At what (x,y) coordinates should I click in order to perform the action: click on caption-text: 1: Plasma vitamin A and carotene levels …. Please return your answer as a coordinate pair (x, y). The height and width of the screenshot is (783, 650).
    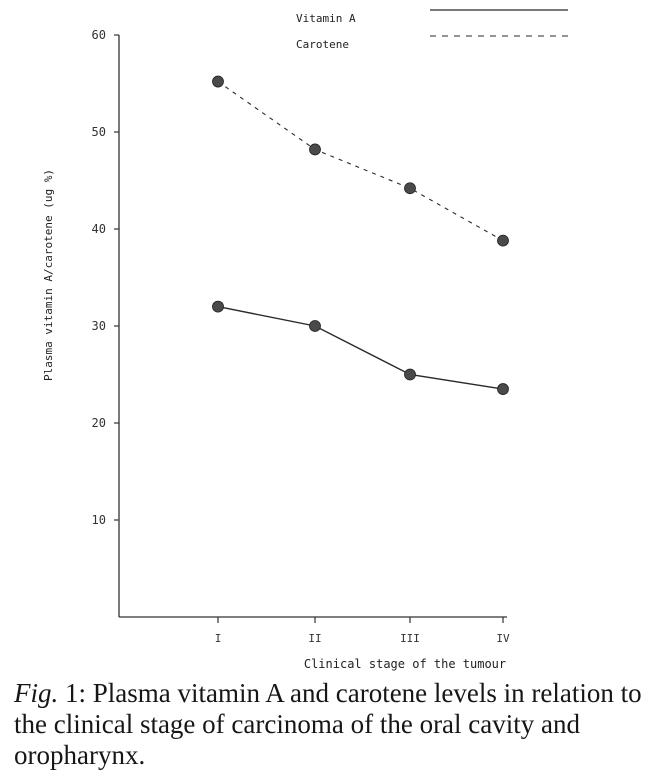
    Looking at the image, I should click on (328, 724).